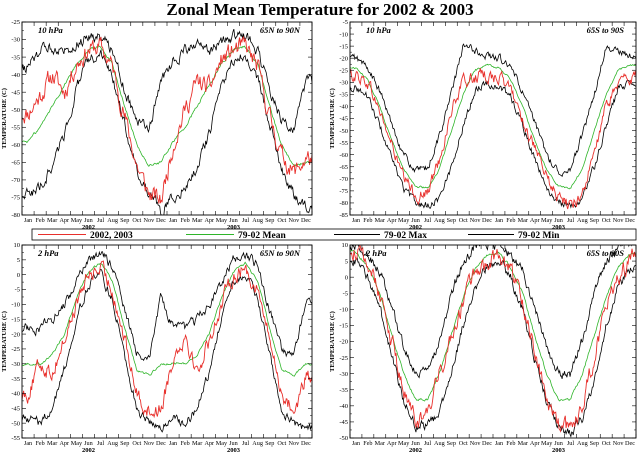 The image size is (640, 456). What do you see at coordinates (606, 253) in the screenshot?
I see `region-label: 65S to 90S` at bounding box center [606, 253].